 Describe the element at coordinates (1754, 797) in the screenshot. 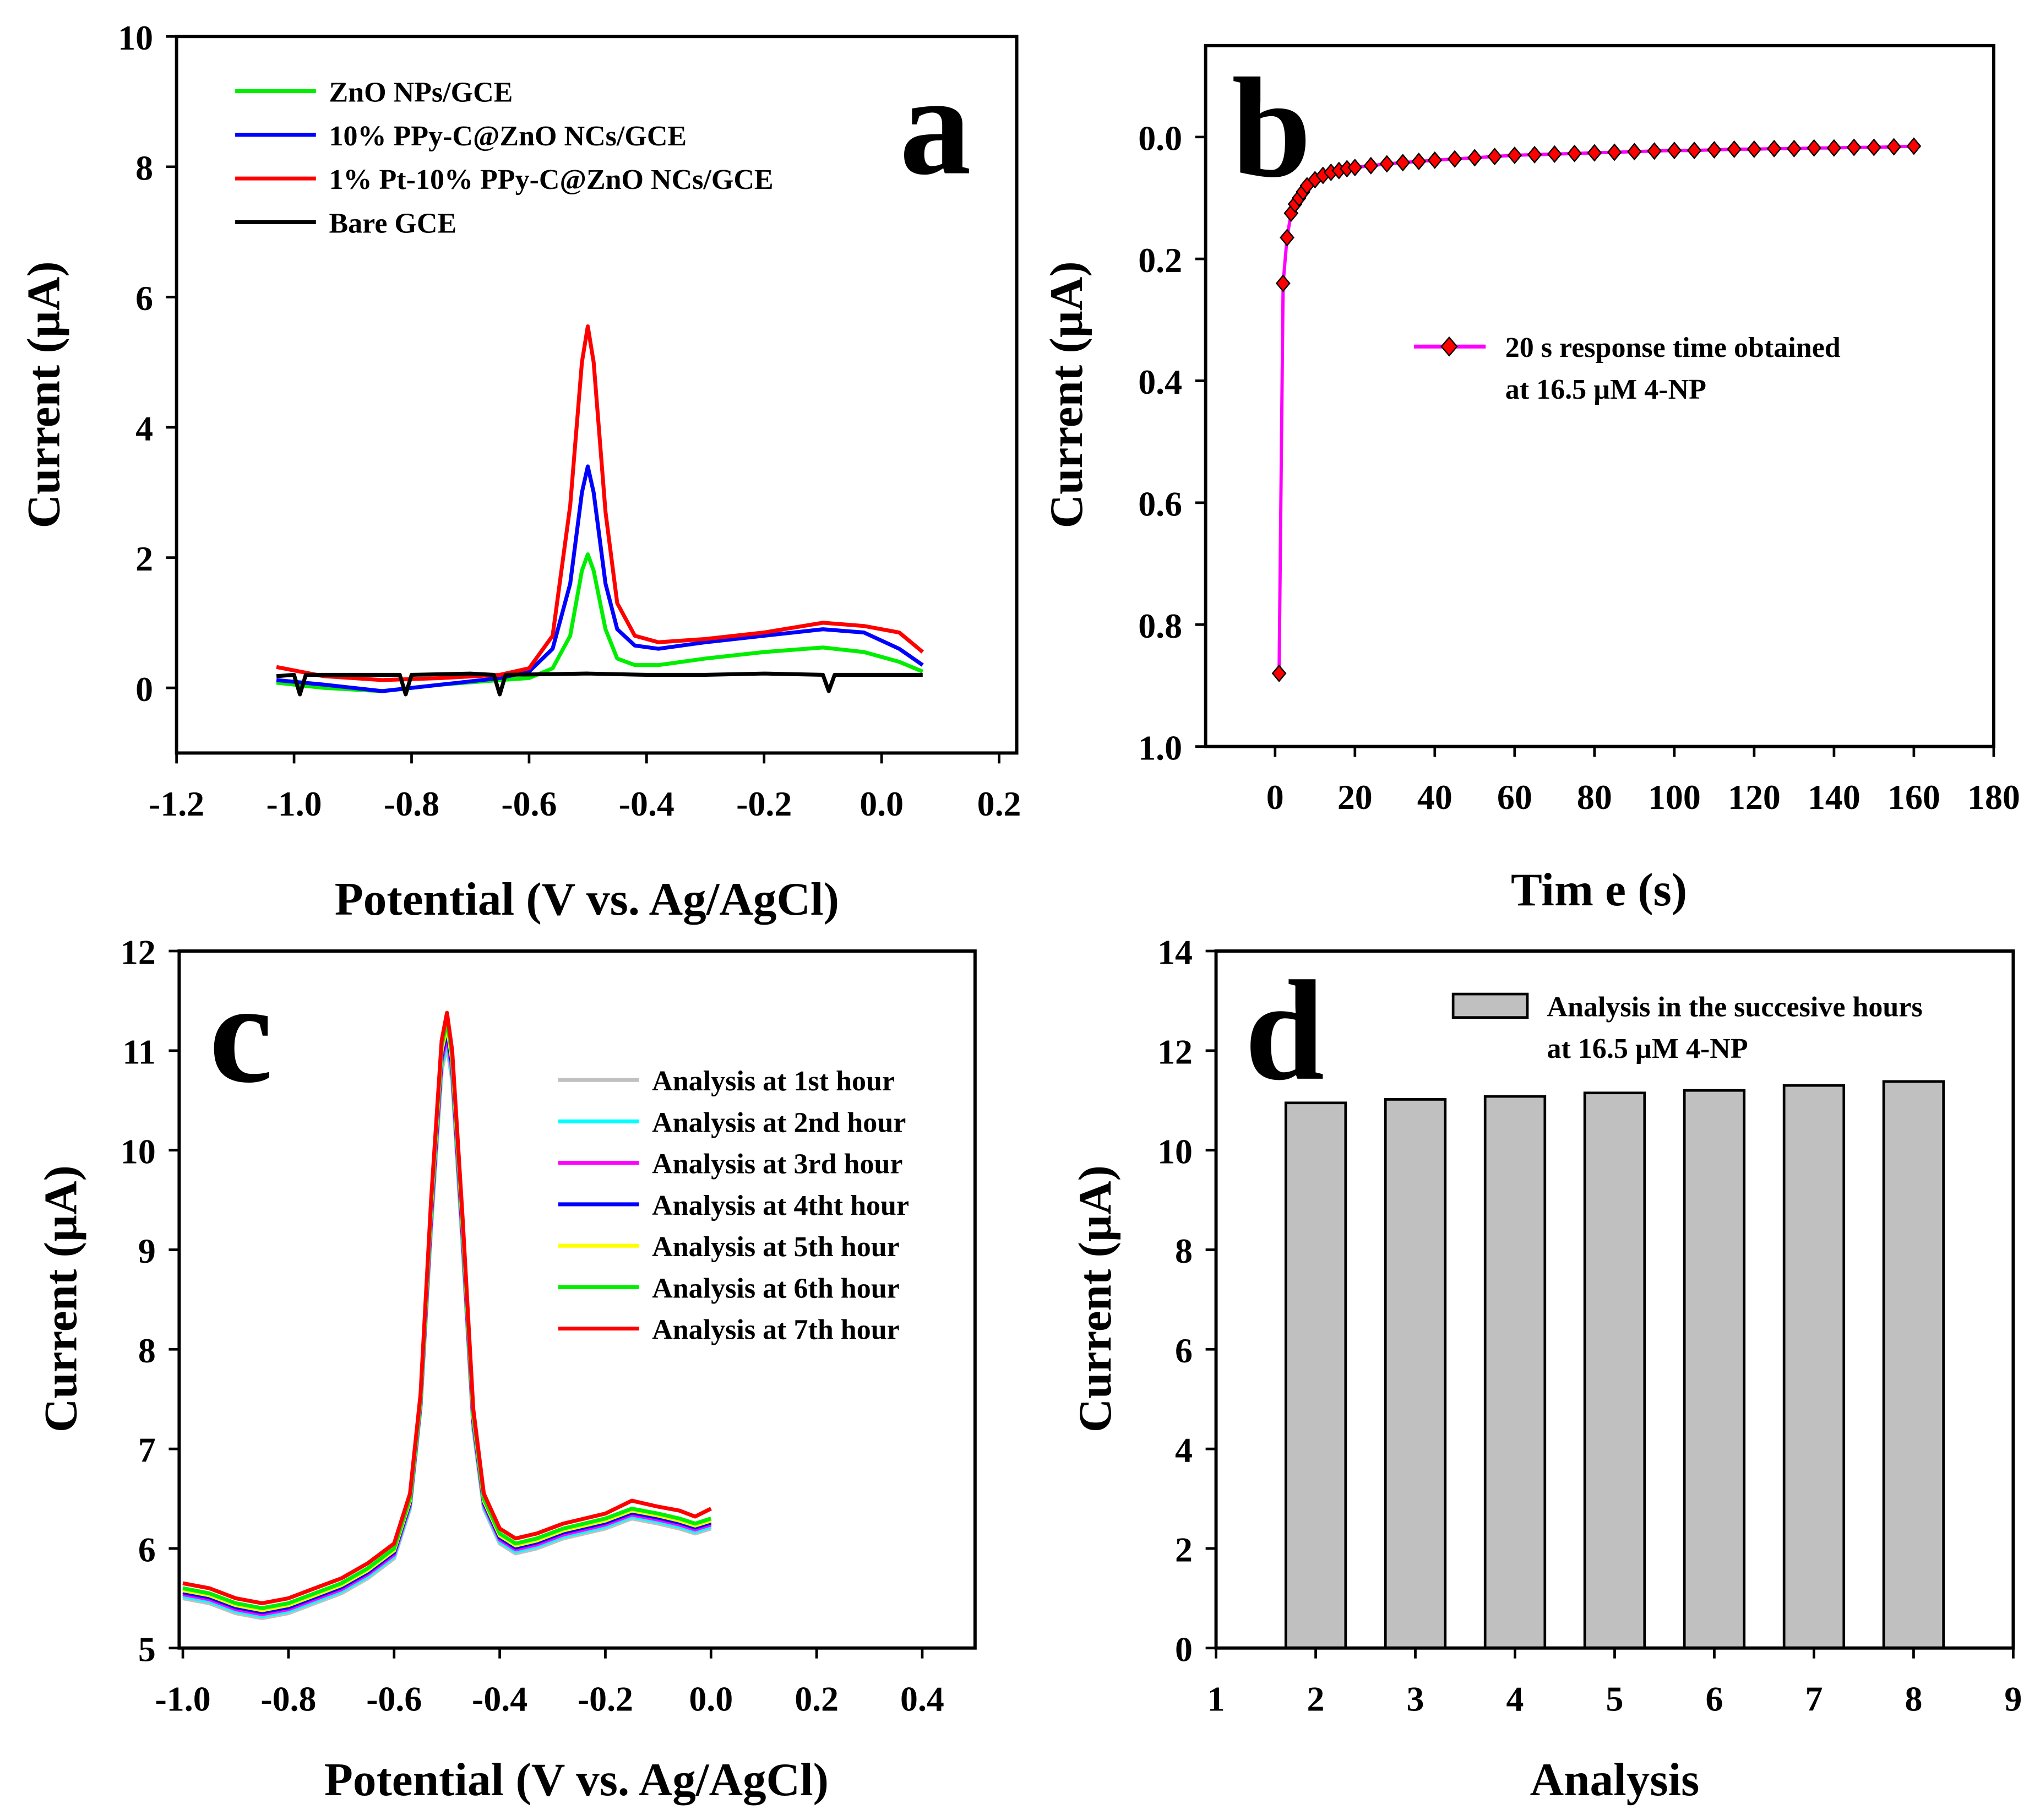

I see `x-tick-label: 120` at that location.